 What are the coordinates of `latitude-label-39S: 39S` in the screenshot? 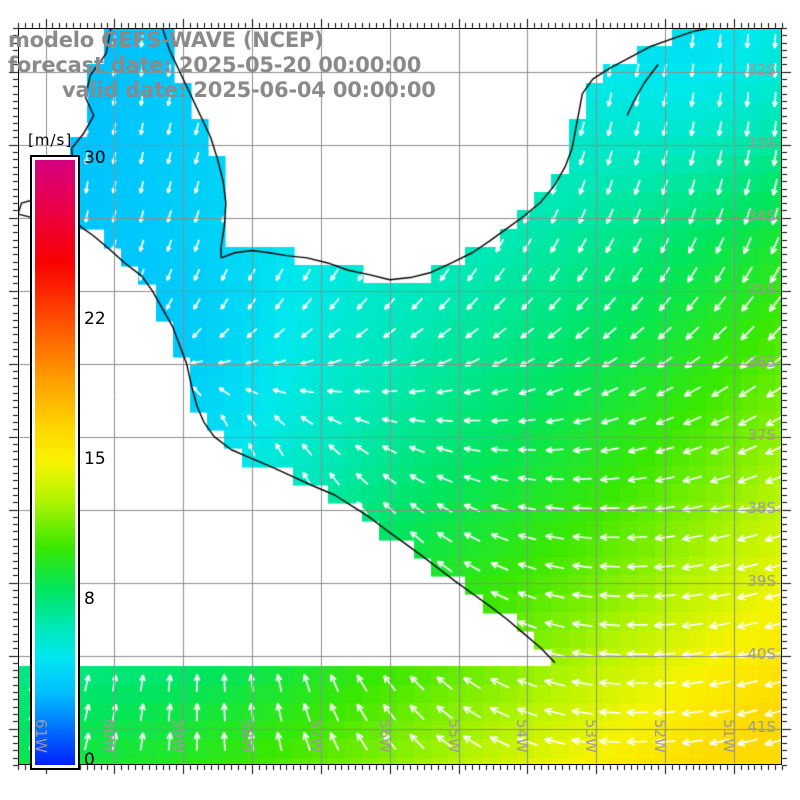 It's located at (761, 580).